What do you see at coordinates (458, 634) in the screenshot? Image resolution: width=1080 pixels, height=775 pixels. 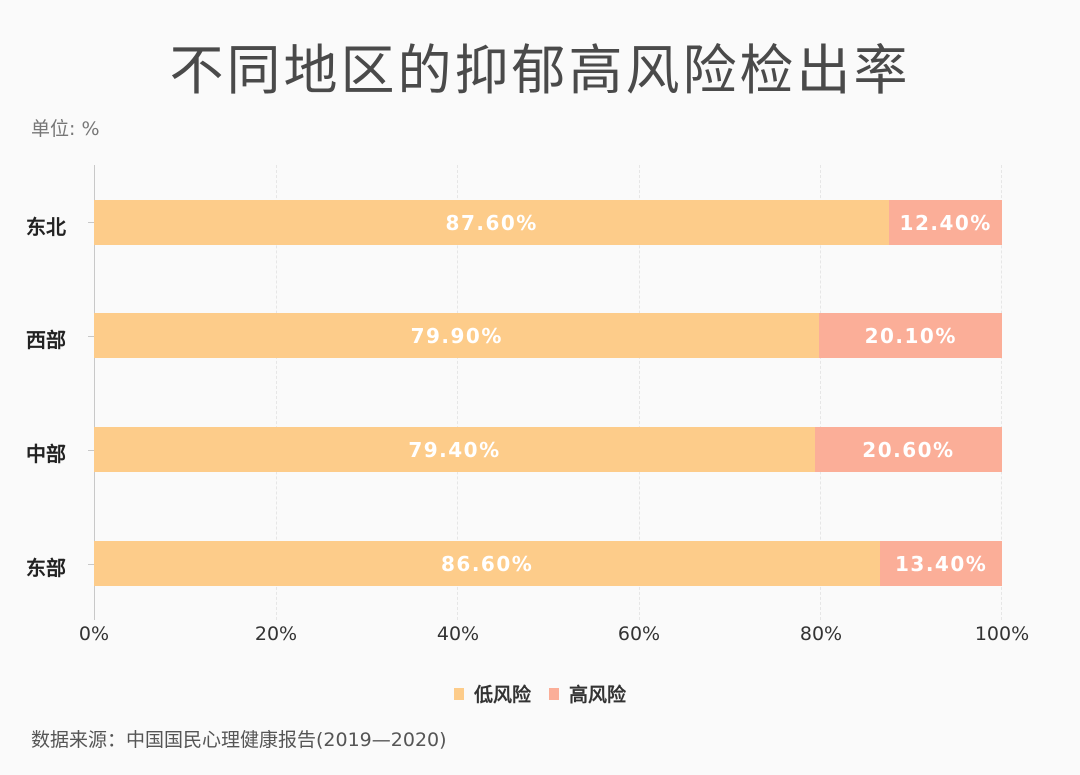 I see `x-tick-label: 40%` at bounding box center [458, 634].